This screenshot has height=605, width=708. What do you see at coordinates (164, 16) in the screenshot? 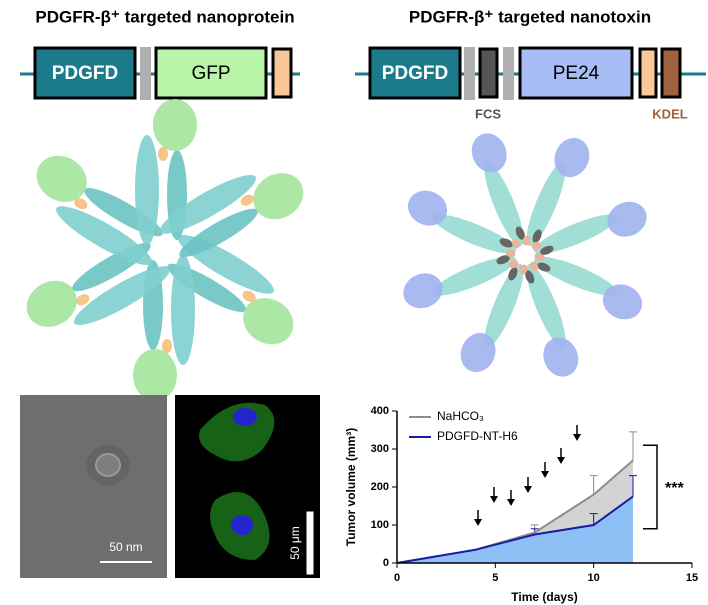
I see `left-title: PDGFR-β⁺ targeted nanoprotein` at bounding box center [164, 16].